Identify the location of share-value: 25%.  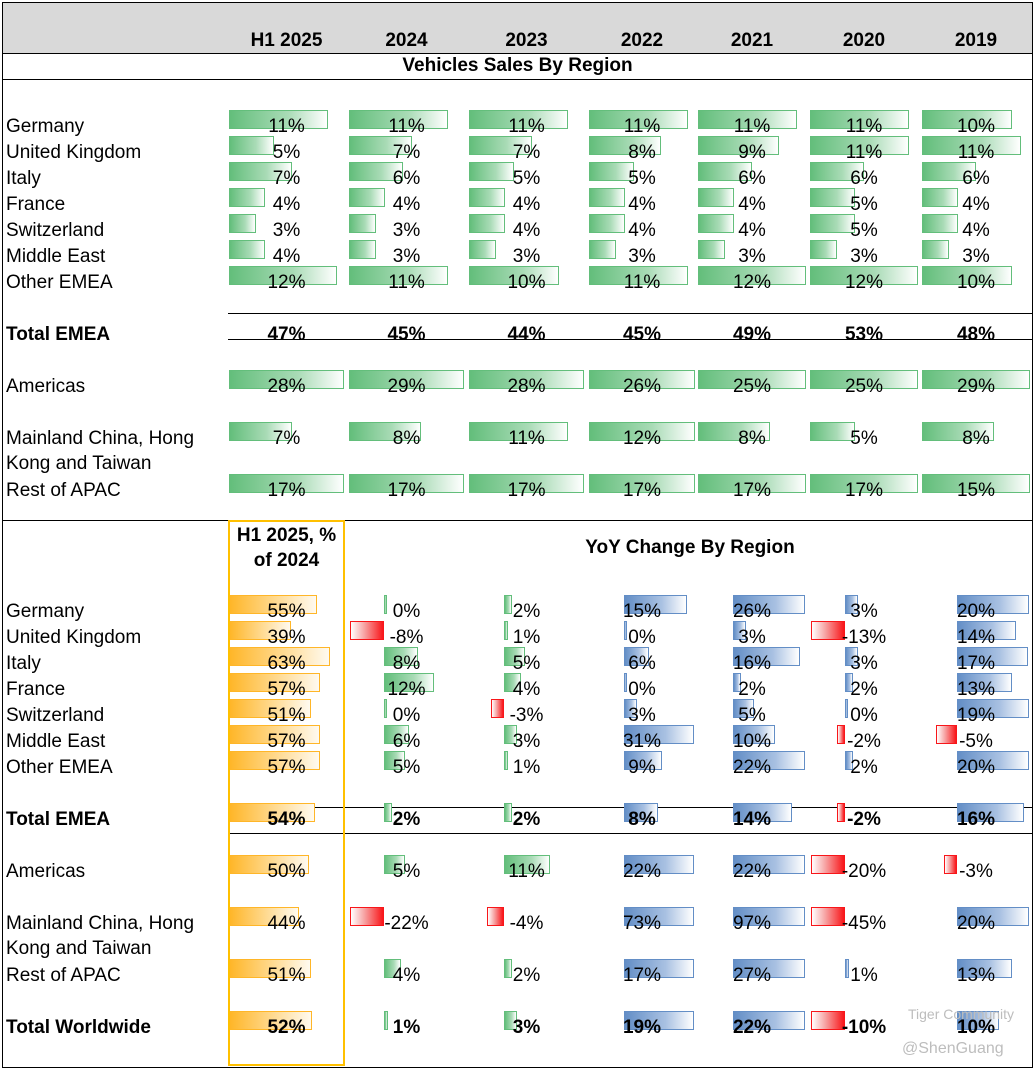
(752, 386).